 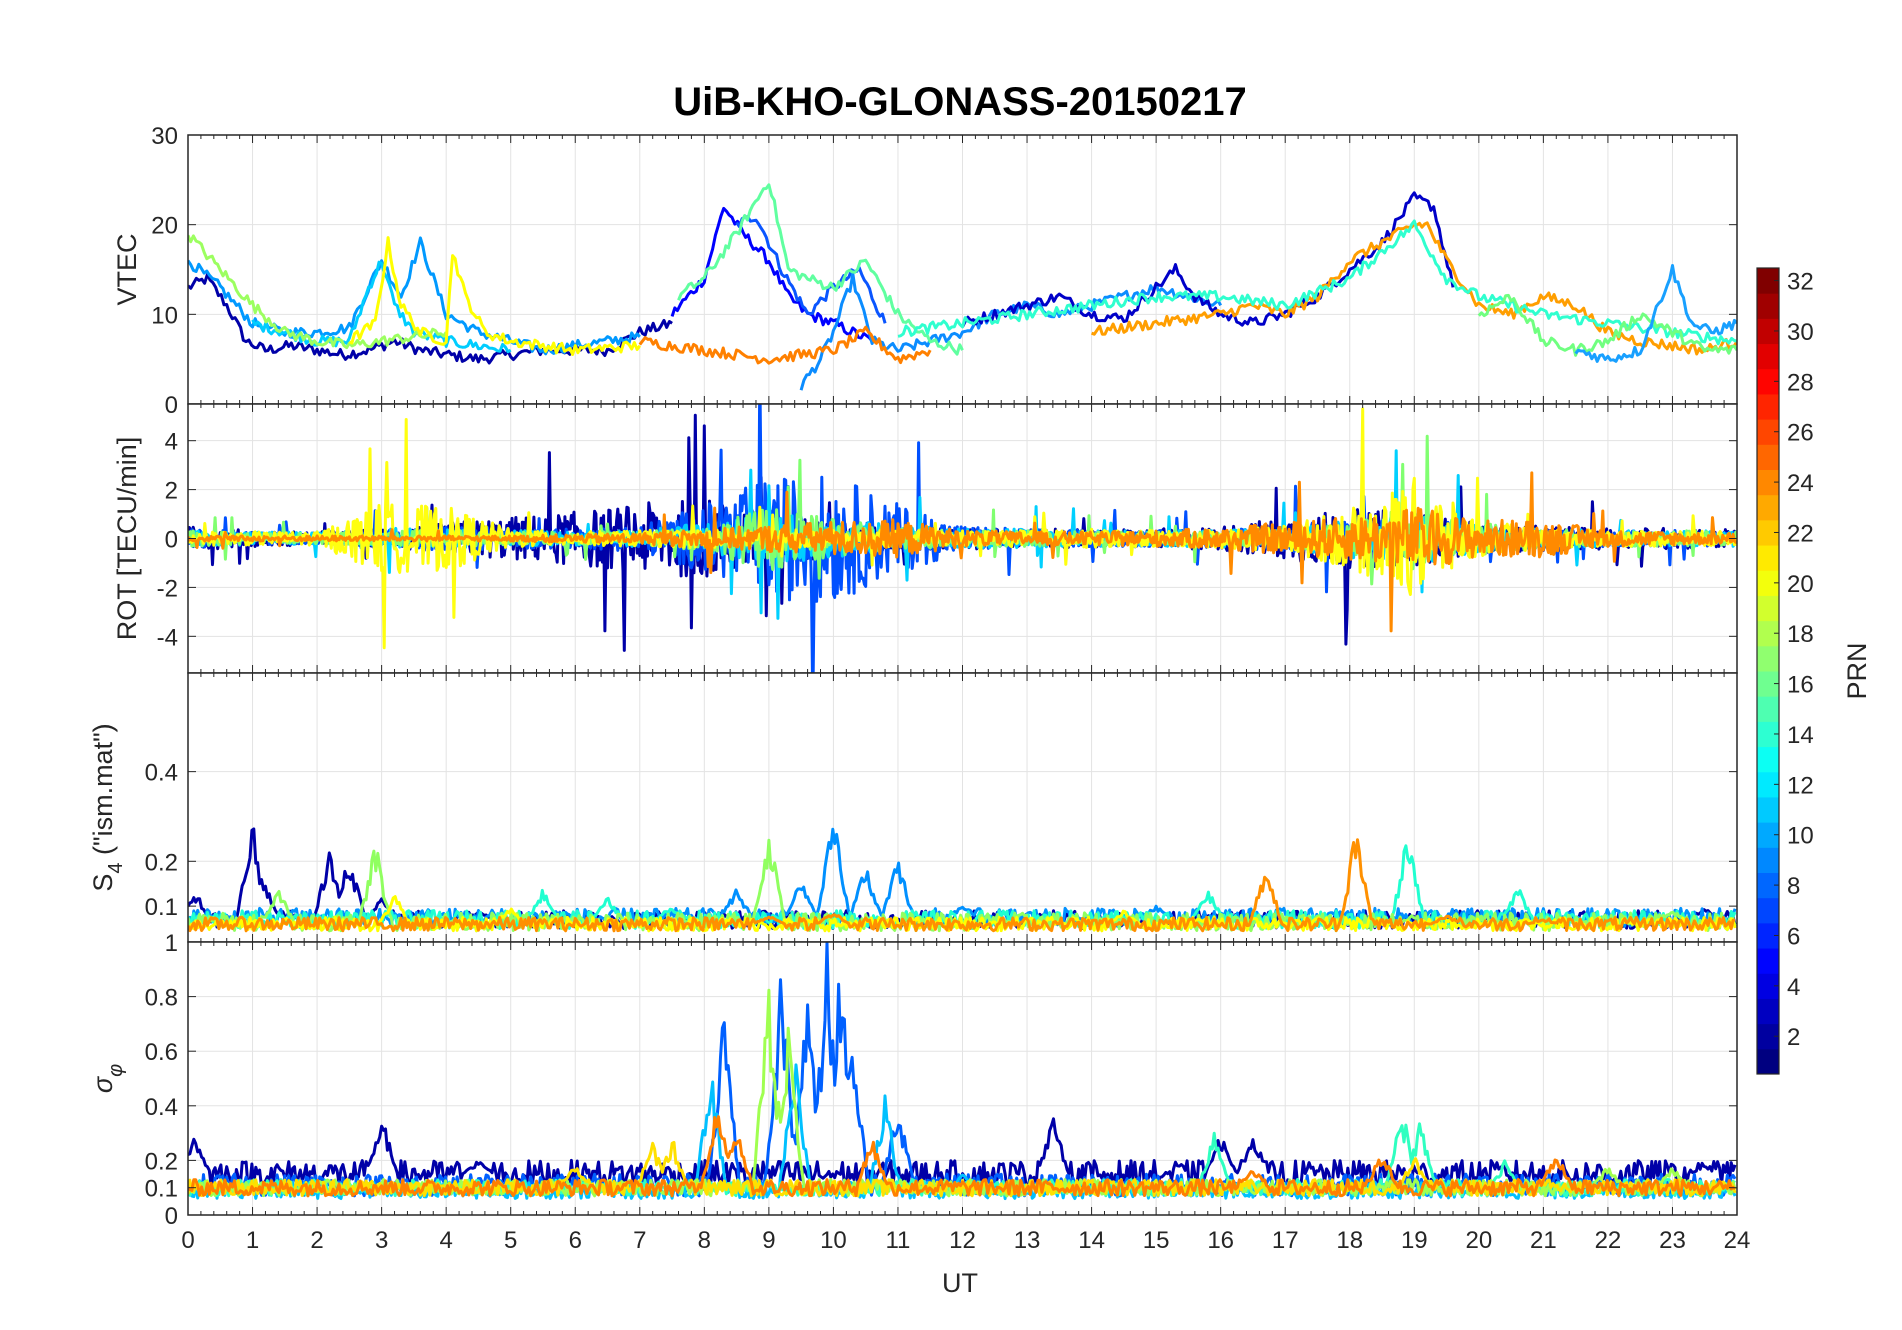 What do you see at coordinates (164, 136) in the screenshot?
I see `y-tick-label: 30` at bounding box center [164, 136].